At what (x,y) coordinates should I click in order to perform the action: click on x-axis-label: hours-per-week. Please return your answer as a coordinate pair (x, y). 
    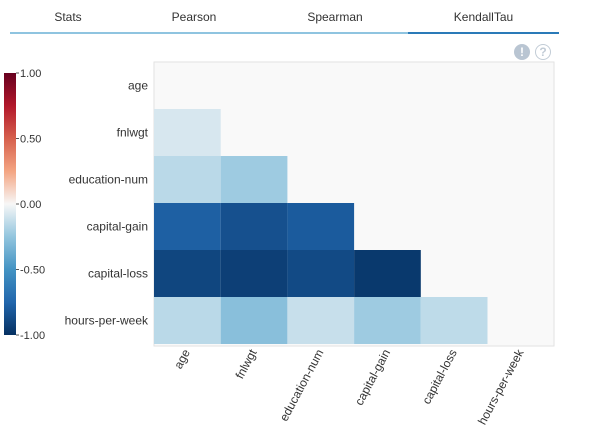
    Looking at the image, I should click on (501, 386).